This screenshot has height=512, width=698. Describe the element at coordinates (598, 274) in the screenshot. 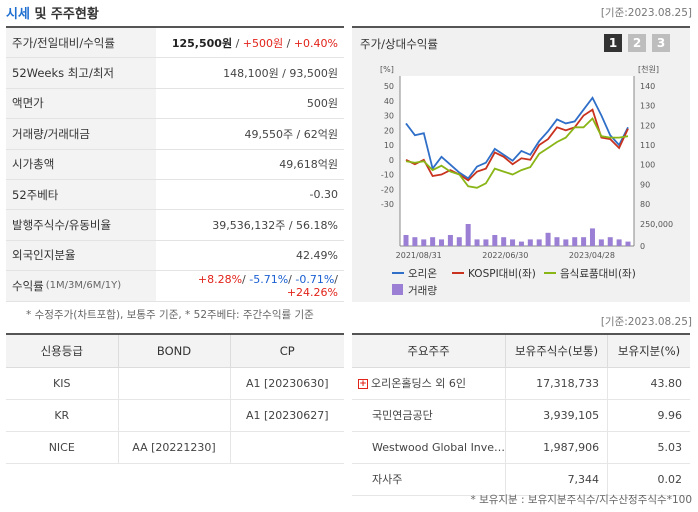

I see `legend-label: 음식료품대비(좌)` at that location.